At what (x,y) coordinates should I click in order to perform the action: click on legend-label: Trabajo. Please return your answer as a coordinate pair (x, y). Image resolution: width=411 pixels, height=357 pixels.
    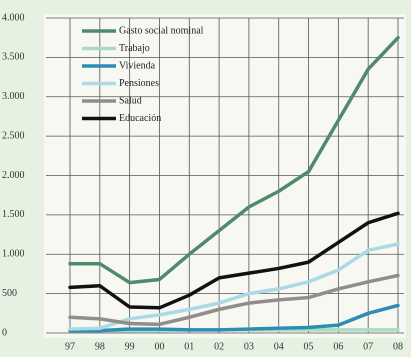
    Looking at the image, I should click on (134, 48).